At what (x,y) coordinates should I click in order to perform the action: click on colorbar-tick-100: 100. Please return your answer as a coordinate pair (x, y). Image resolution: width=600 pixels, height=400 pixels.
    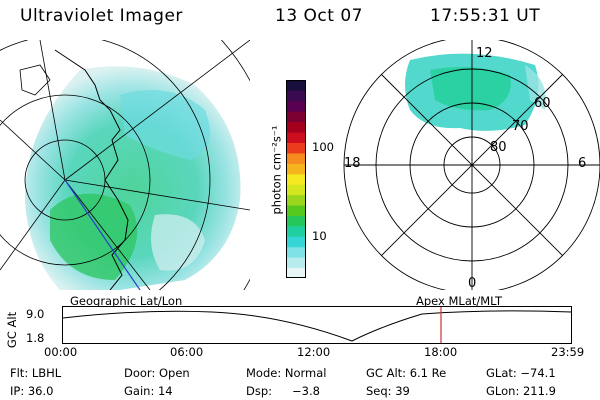
    Looking at the image, I should click on (323, 147).